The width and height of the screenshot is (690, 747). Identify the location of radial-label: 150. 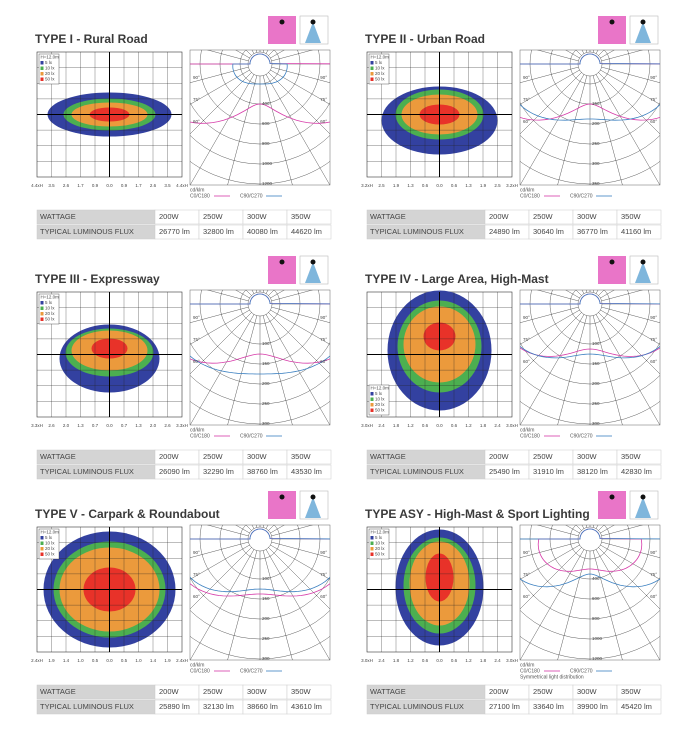
(596, 363).